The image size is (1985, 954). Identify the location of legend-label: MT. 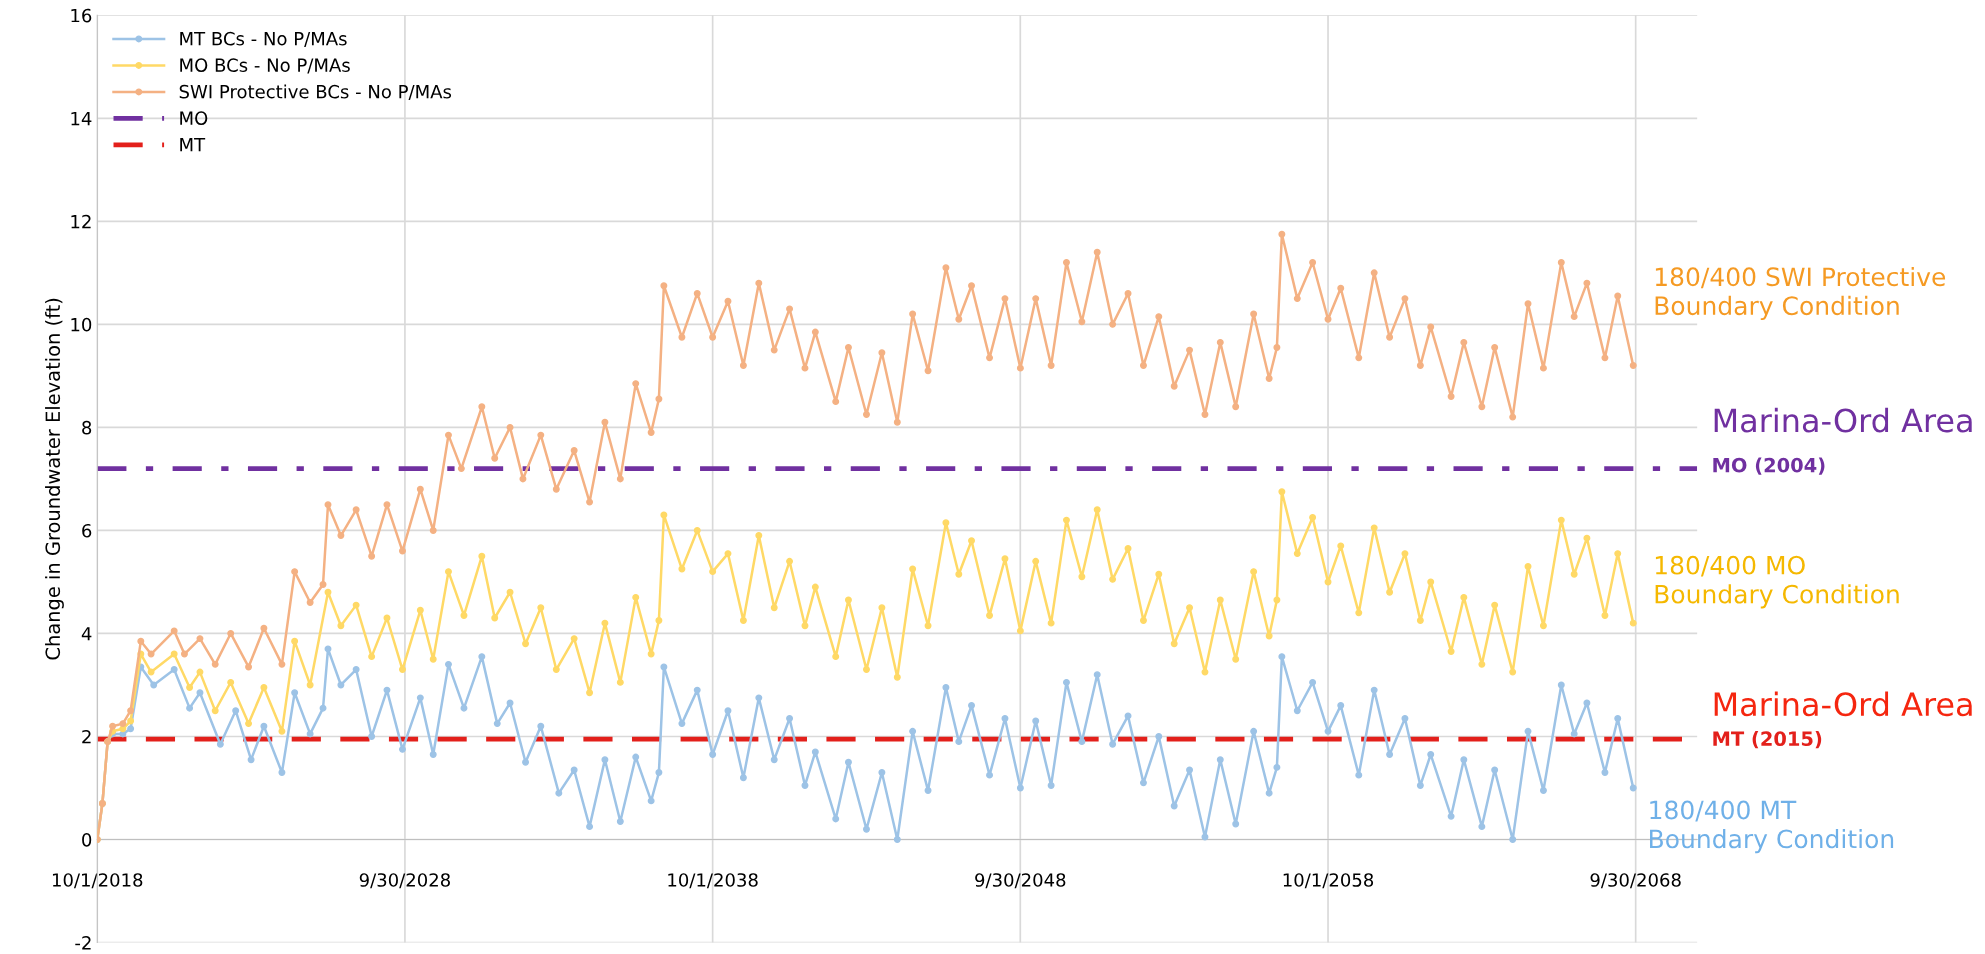
(193, 145).